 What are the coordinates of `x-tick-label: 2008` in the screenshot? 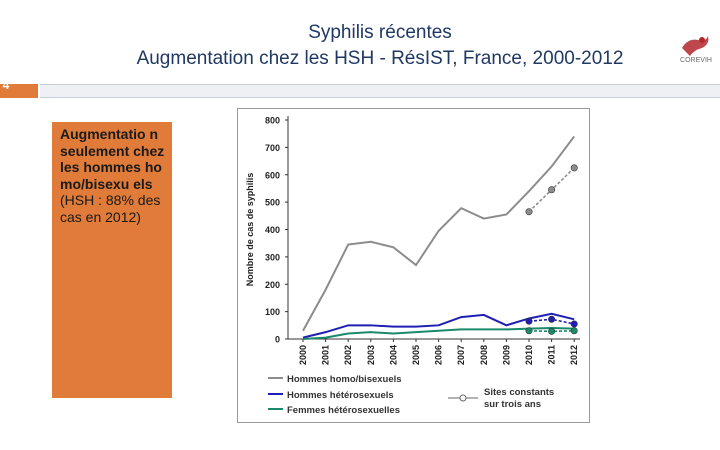 It's located at (484, 355).